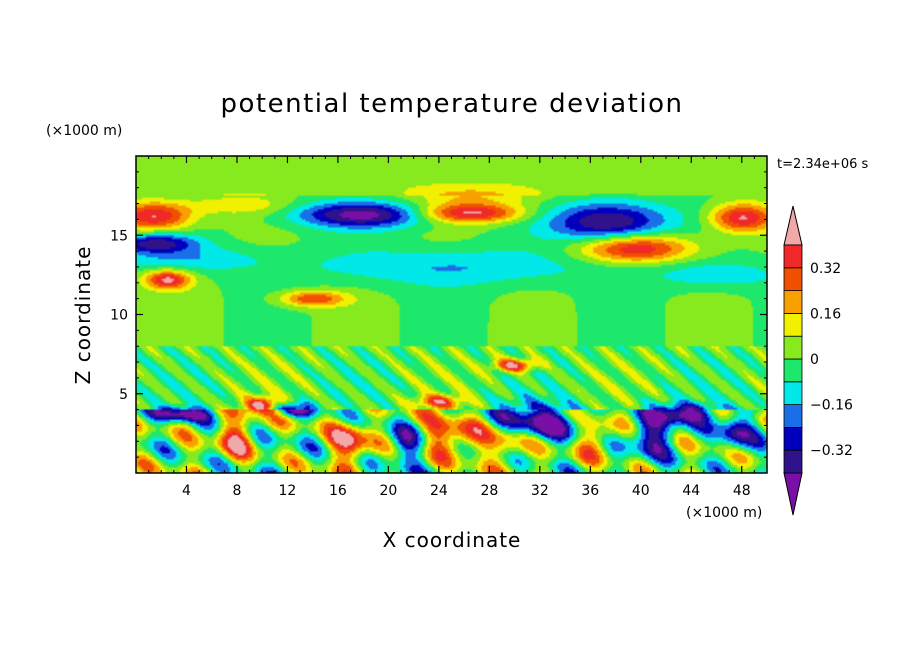 The width and height of the screenshot is (904, 654). Describe the element at coordinates (452, 540) in the screenshot. I see `x-axis-label: X coordinate` at that location.